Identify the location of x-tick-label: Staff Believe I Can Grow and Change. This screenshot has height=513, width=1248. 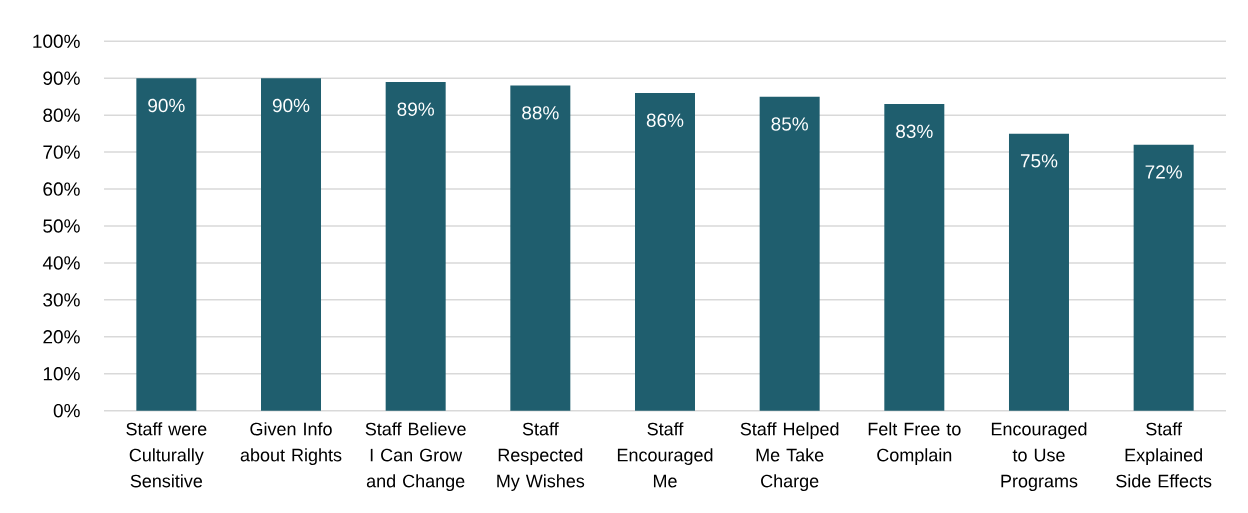
(415, 456).